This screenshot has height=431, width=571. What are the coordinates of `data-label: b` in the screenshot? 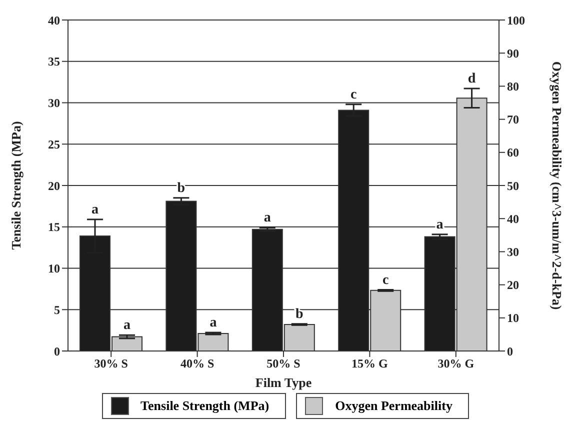 It's located at (300, 314).